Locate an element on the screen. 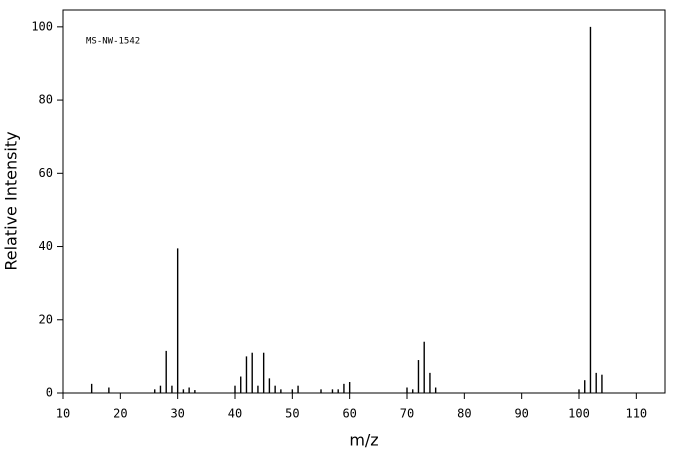 The height and width of the screenshot is (455, 676). x-tick-label: 110 is located at coordinates (636, 414).